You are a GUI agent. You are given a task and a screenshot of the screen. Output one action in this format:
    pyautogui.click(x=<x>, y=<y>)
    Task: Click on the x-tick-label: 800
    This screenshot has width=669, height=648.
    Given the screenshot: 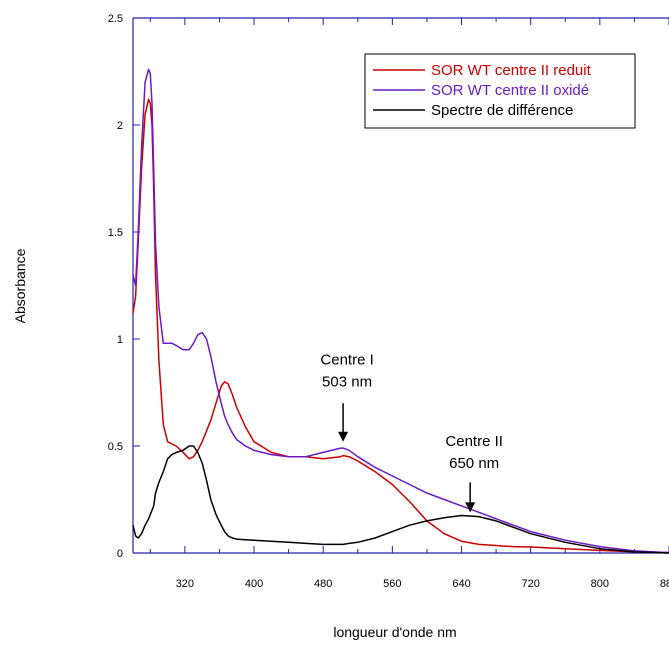 What is the action you would take?
    pyautogui.click(x=600, y=584)
    